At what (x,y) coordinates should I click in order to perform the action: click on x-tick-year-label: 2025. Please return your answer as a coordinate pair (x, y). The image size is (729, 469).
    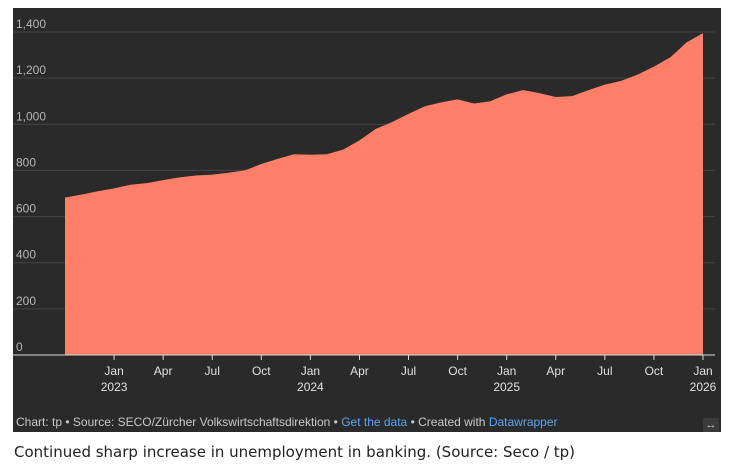
    Looking at the image, I should click on (506, 387).